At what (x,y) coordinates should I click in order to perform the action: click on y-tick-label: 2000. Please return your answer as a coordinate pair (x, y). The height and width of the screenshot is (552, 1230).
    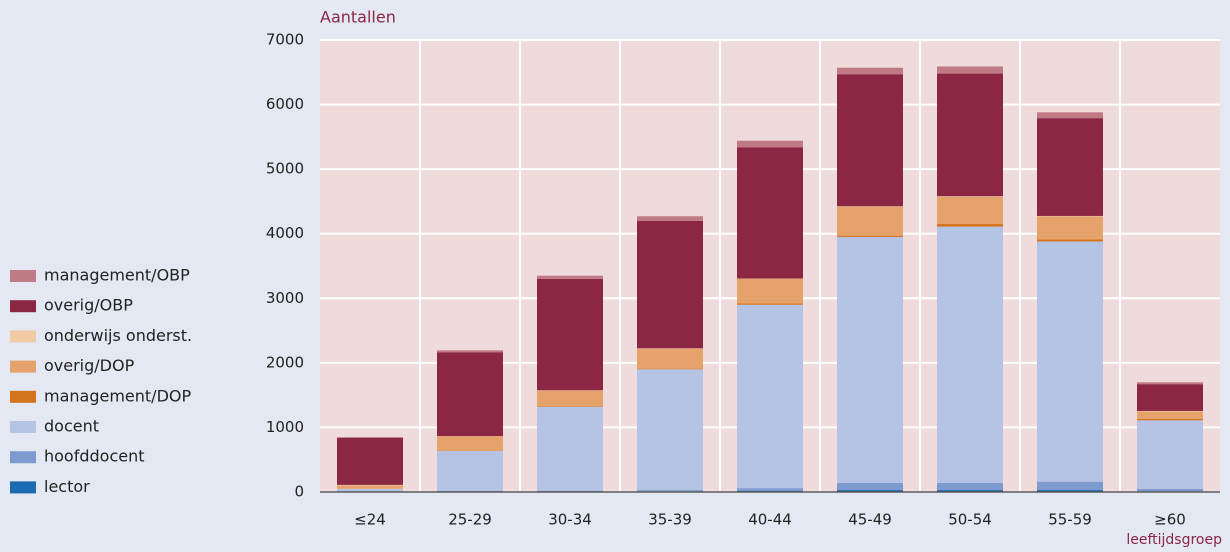
    Looking at the image, I should click on (285, 362).